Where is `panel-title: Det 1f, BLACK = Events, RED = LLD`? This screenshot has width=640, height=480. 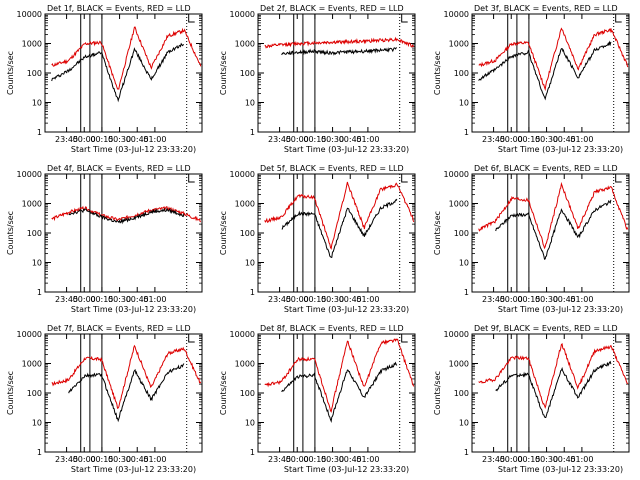 panel-title: Det 1f, BLACK = Events, RED = LLD is located at coordinates (119, 8).